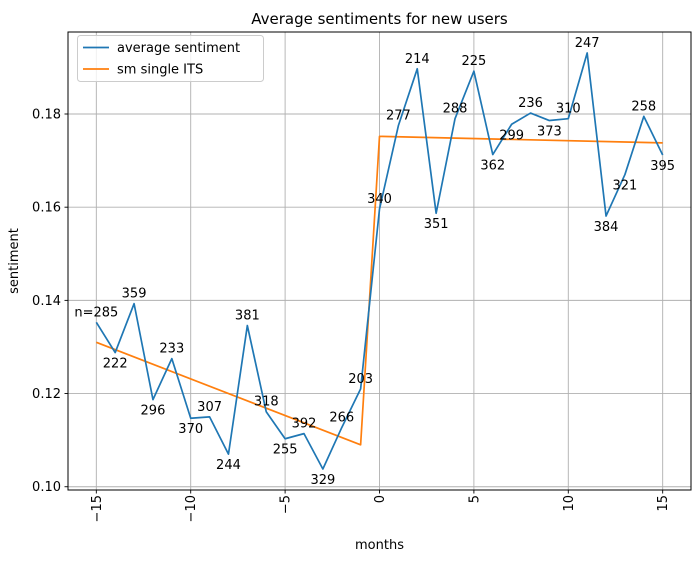  What do you see at coordinates (380, 499) in the screenshot?
I see `x-tick-label: 0` at bounding box center [380, 499].